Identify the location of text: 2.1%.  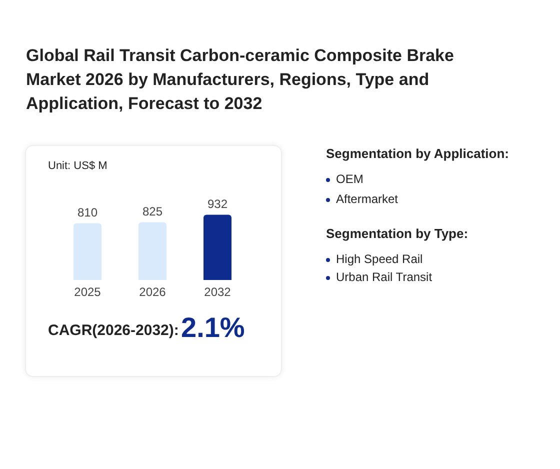
(213, 328).